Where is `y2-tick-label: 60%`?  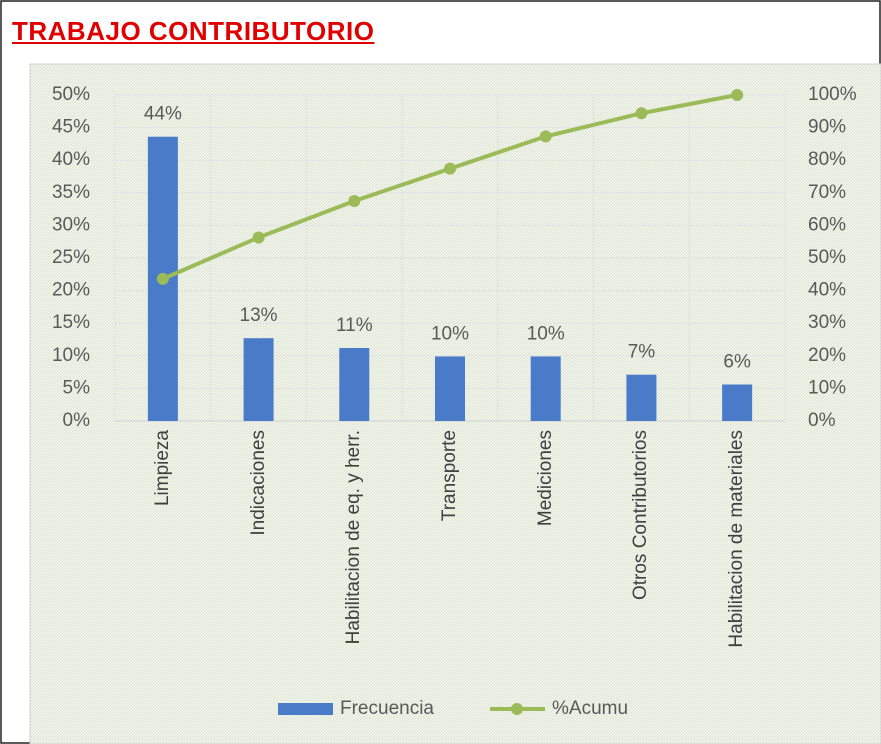
y2-tick-label: 60% is located at coordinates (827, 224).